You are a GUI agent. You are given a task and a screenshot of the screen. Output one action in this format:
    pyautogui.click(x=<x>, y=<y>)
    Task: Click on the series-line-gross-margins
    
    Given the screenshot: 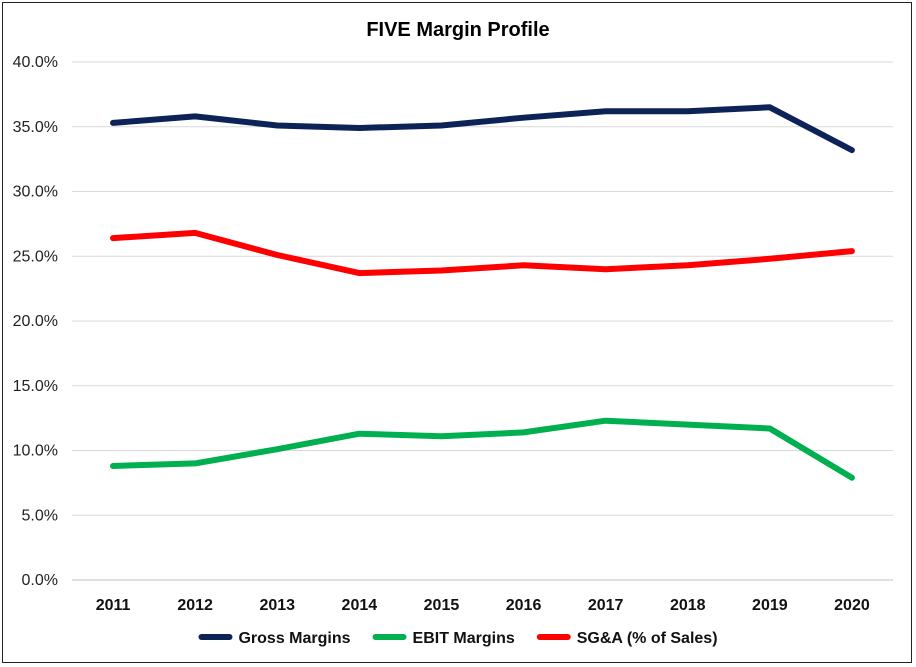 What is the action you would take?
    pyautogui.click(x=482, y=129)
    